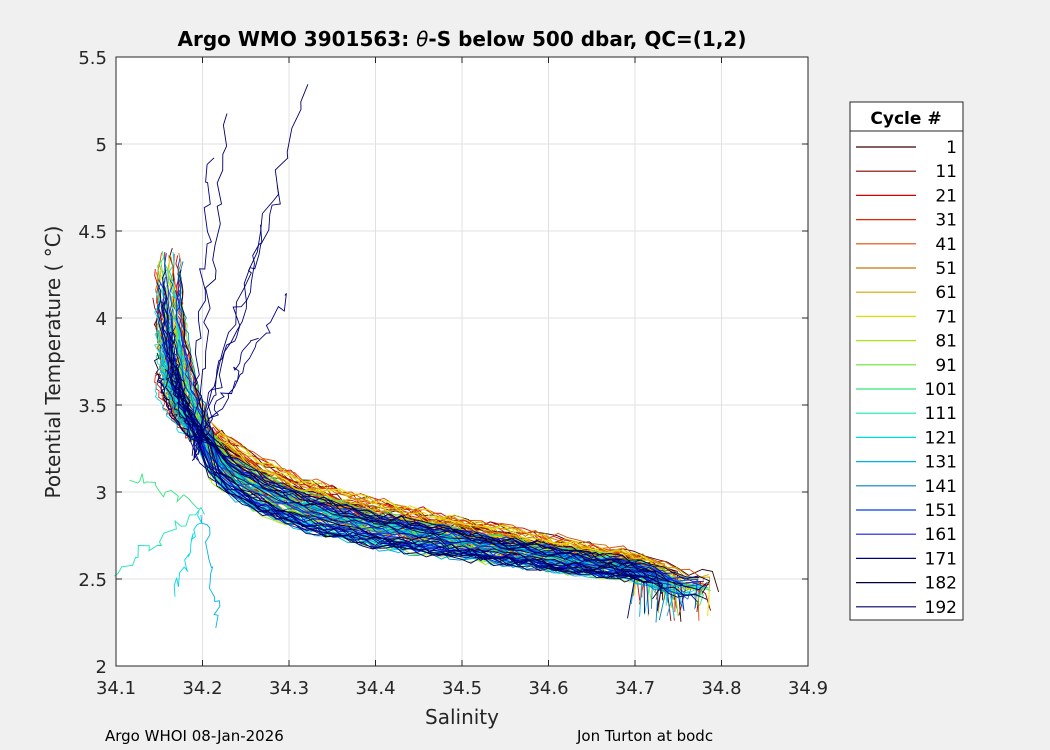 This screenshot has width=1050, height=750. I want to click on legend-label: 121, so click(941, 438).